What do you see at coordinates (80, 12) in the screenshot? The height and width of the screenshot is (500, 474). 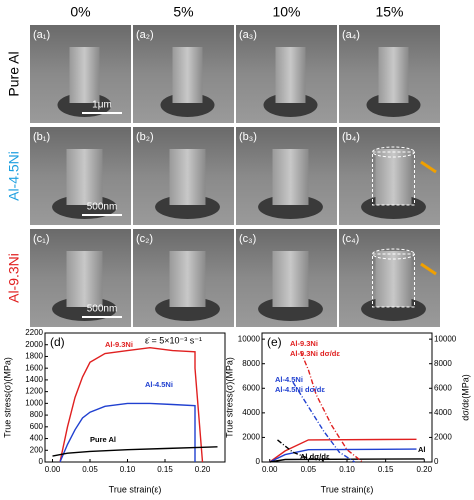 I see `column-header: 0%` at bounding box center [80, 12].